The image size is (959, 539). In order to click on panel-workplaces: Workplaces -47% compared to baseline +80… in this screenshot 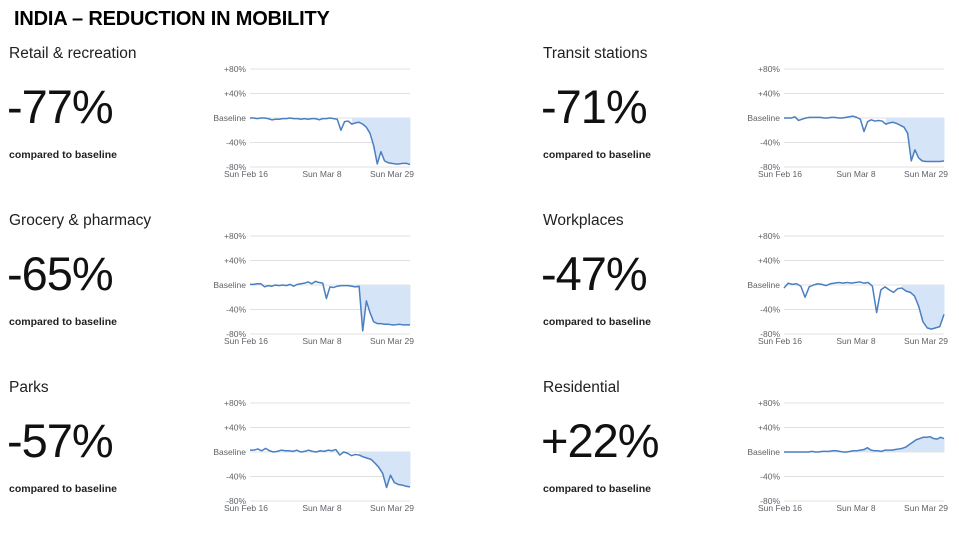, I will do `click(750, 292)`.